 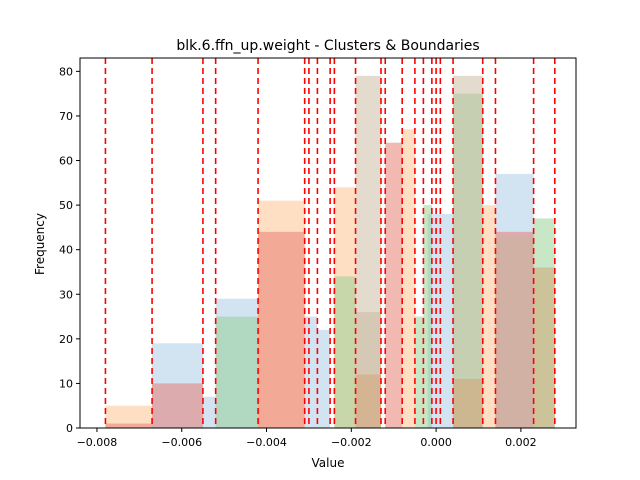 I want to click on y-tick-label: 80, so click(x=66, y=71).